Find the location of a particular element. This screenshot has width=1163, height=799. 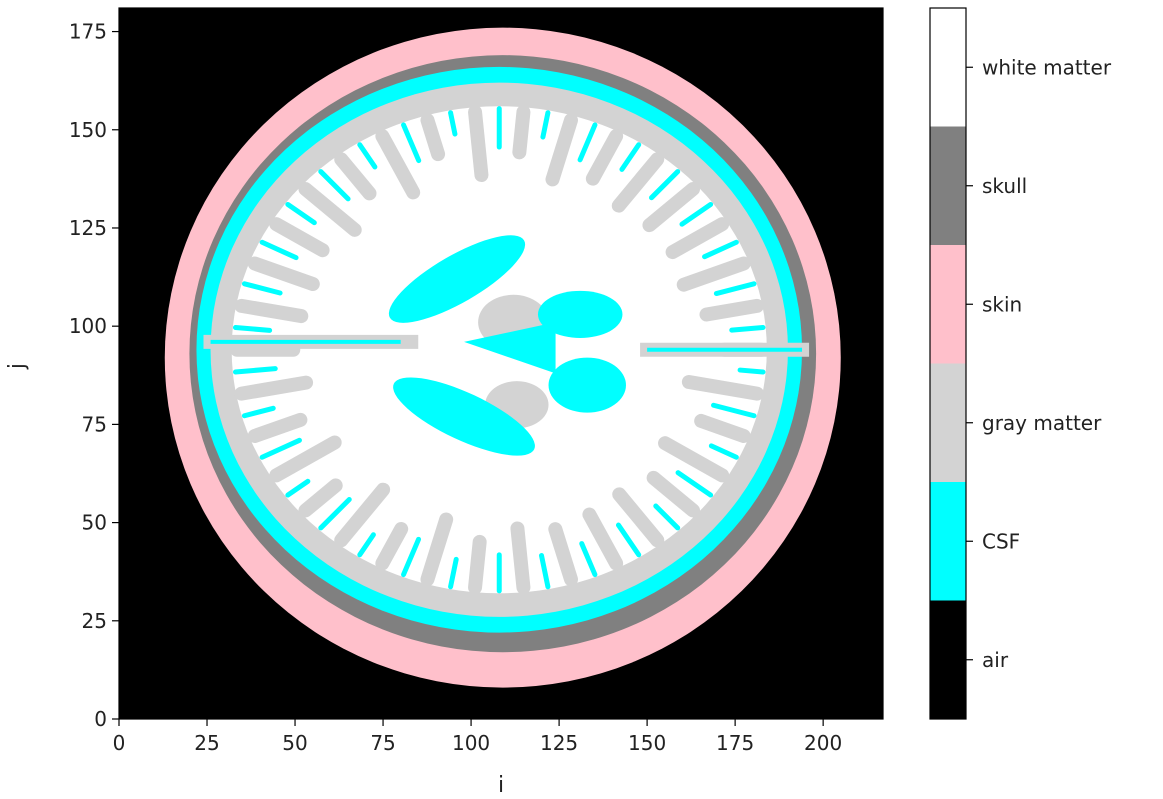

colorbar-label: skull is located at coordinates (1004, 186).